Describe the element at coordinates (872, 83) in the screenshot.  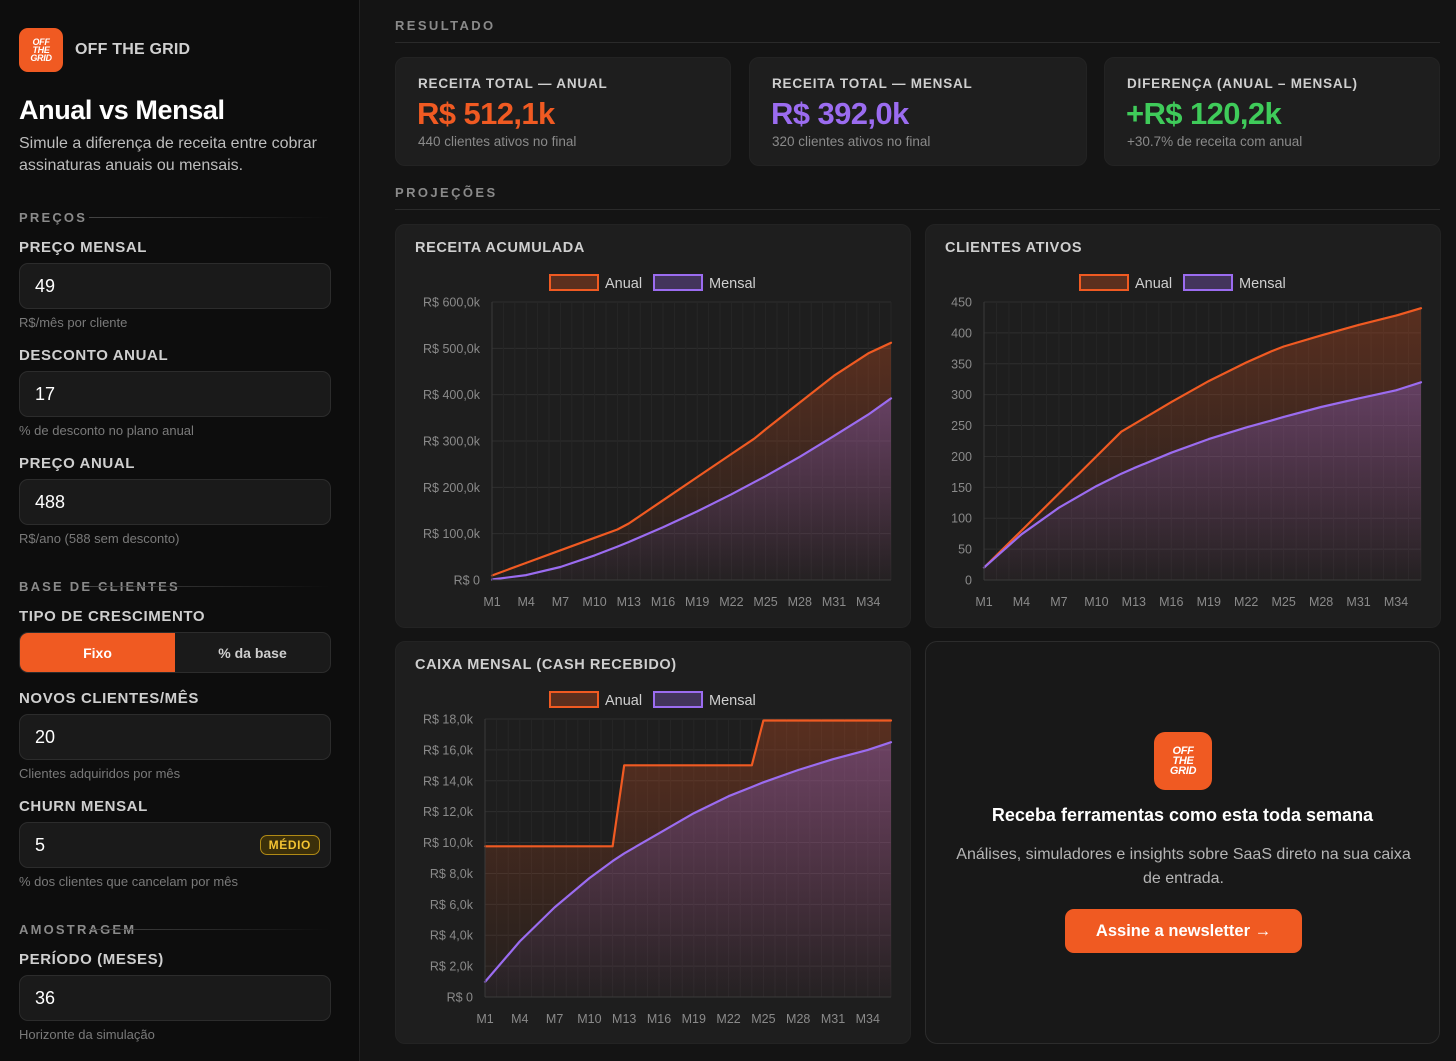
I see `kpi-mensal-label: RECEITA TOTAL — MENSAL` at that location.